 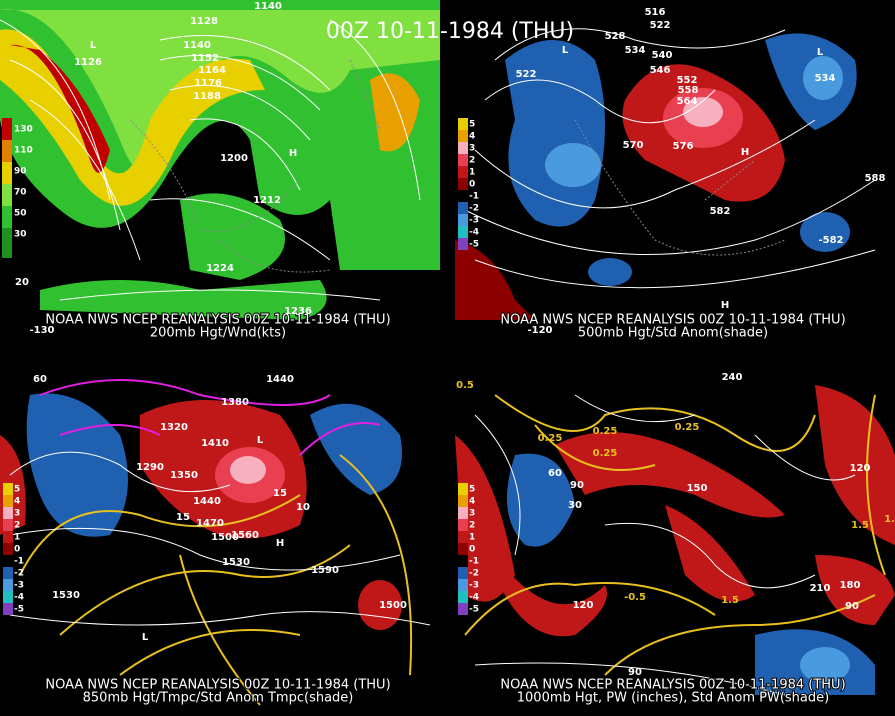 What do you see at coordinates (234, 158) in the screenshot?
I see `contour-label: 1200` at bounding box center [234, 158].